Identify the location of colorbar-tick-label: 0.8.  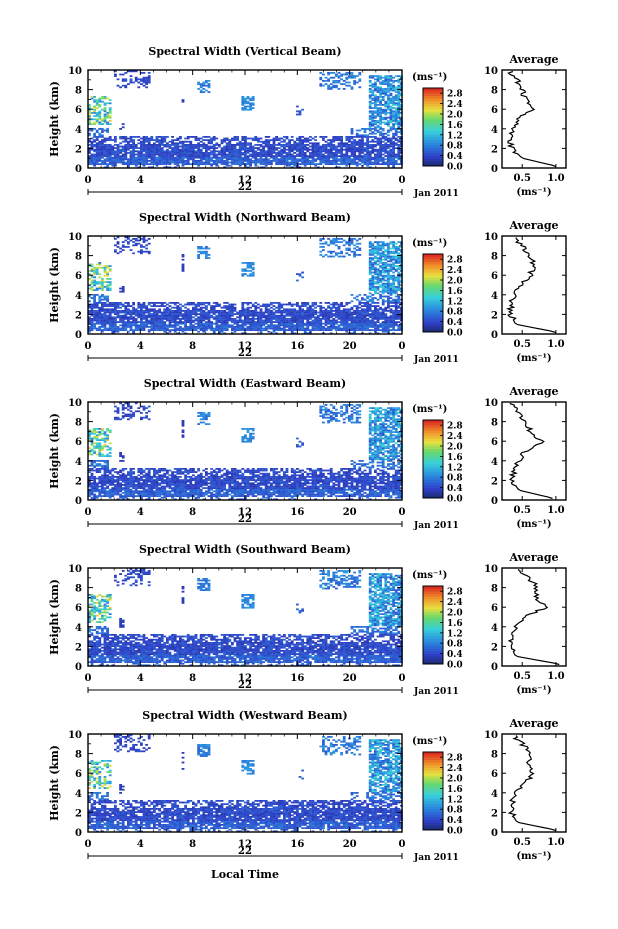
(455, 811).